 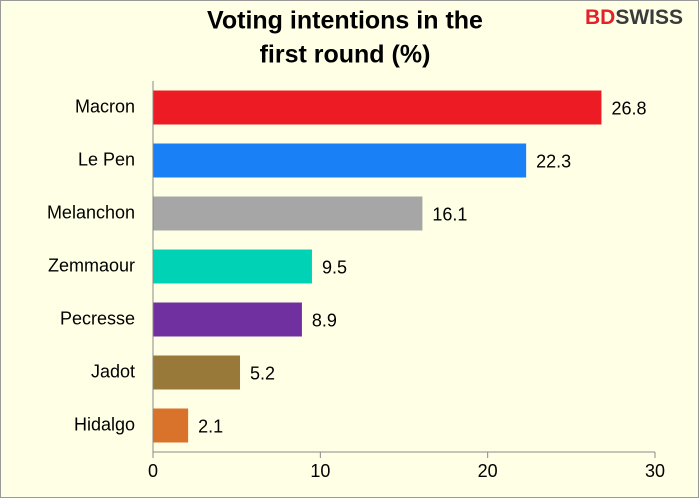 I want to click on value-label: 22.3, so click(x=553, y=161).